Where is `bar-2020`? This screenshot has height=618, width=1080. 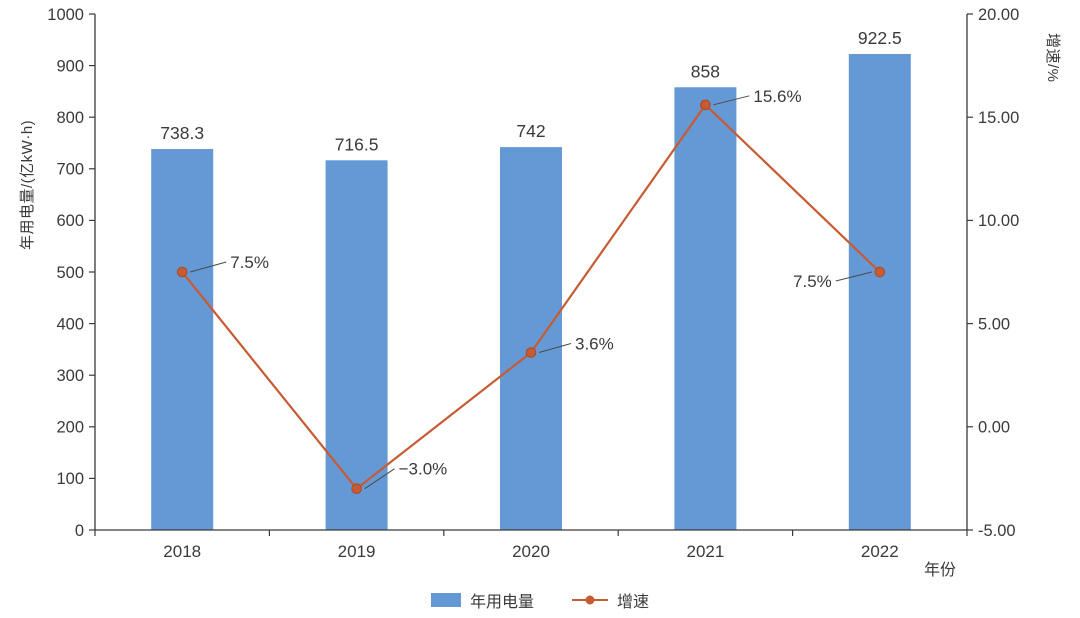 bar-2020 is located at coordinates (531, 339).